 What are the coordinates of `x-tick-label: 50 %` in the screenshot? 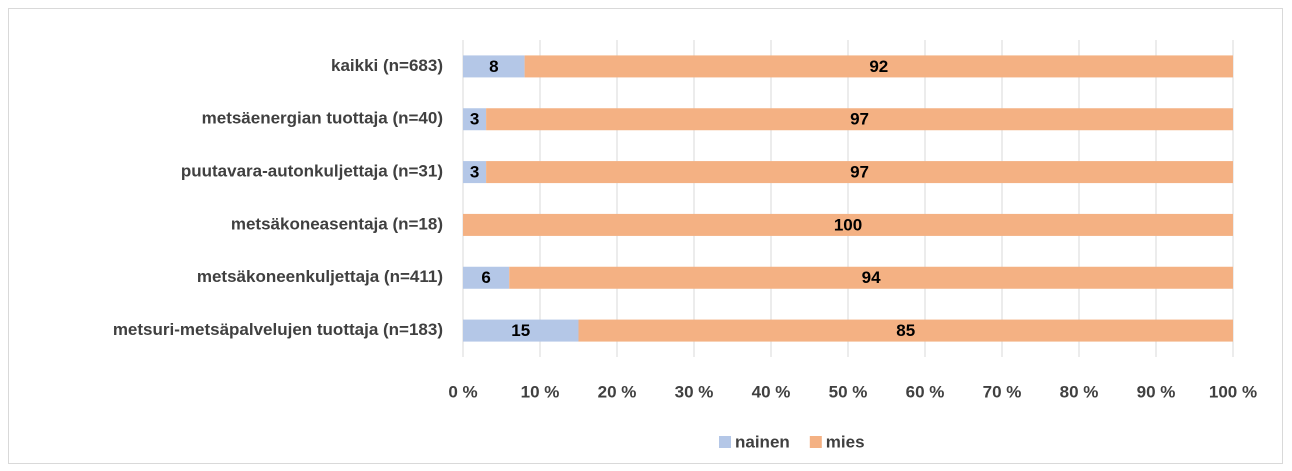 It's located at (848, 391).